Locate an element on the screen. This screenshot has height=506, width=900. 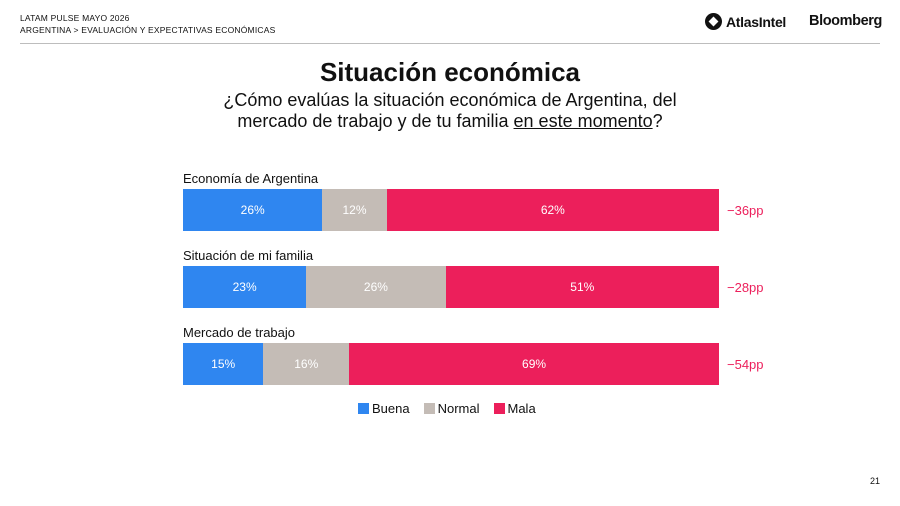
bar-segment-mala: 51% is located at coordinates (582, 287).